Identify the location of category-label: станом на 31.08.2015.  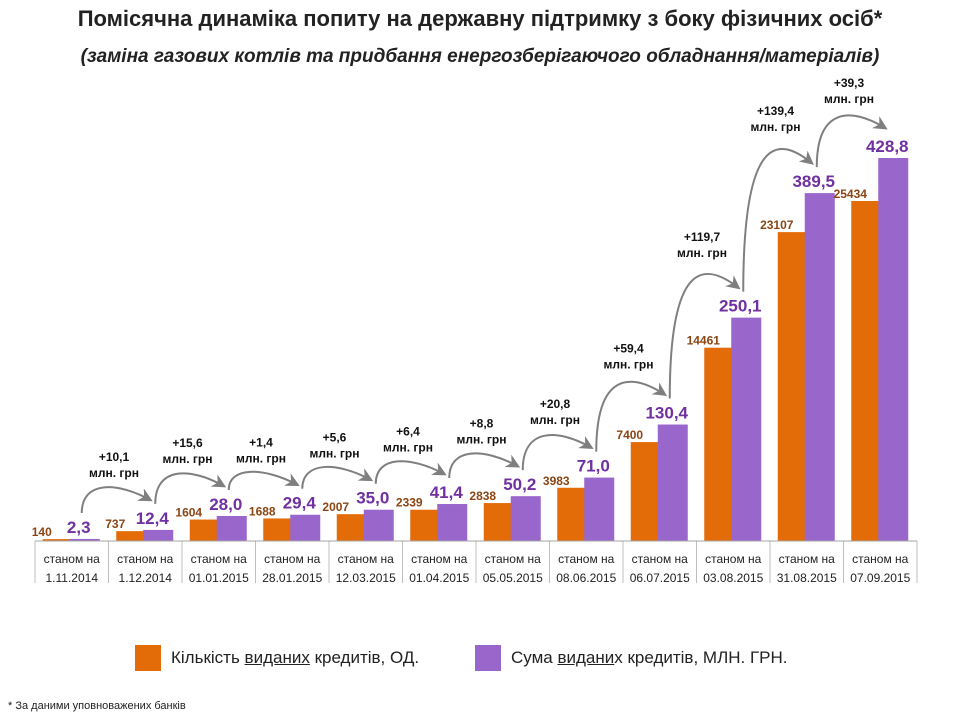
(807, 568).